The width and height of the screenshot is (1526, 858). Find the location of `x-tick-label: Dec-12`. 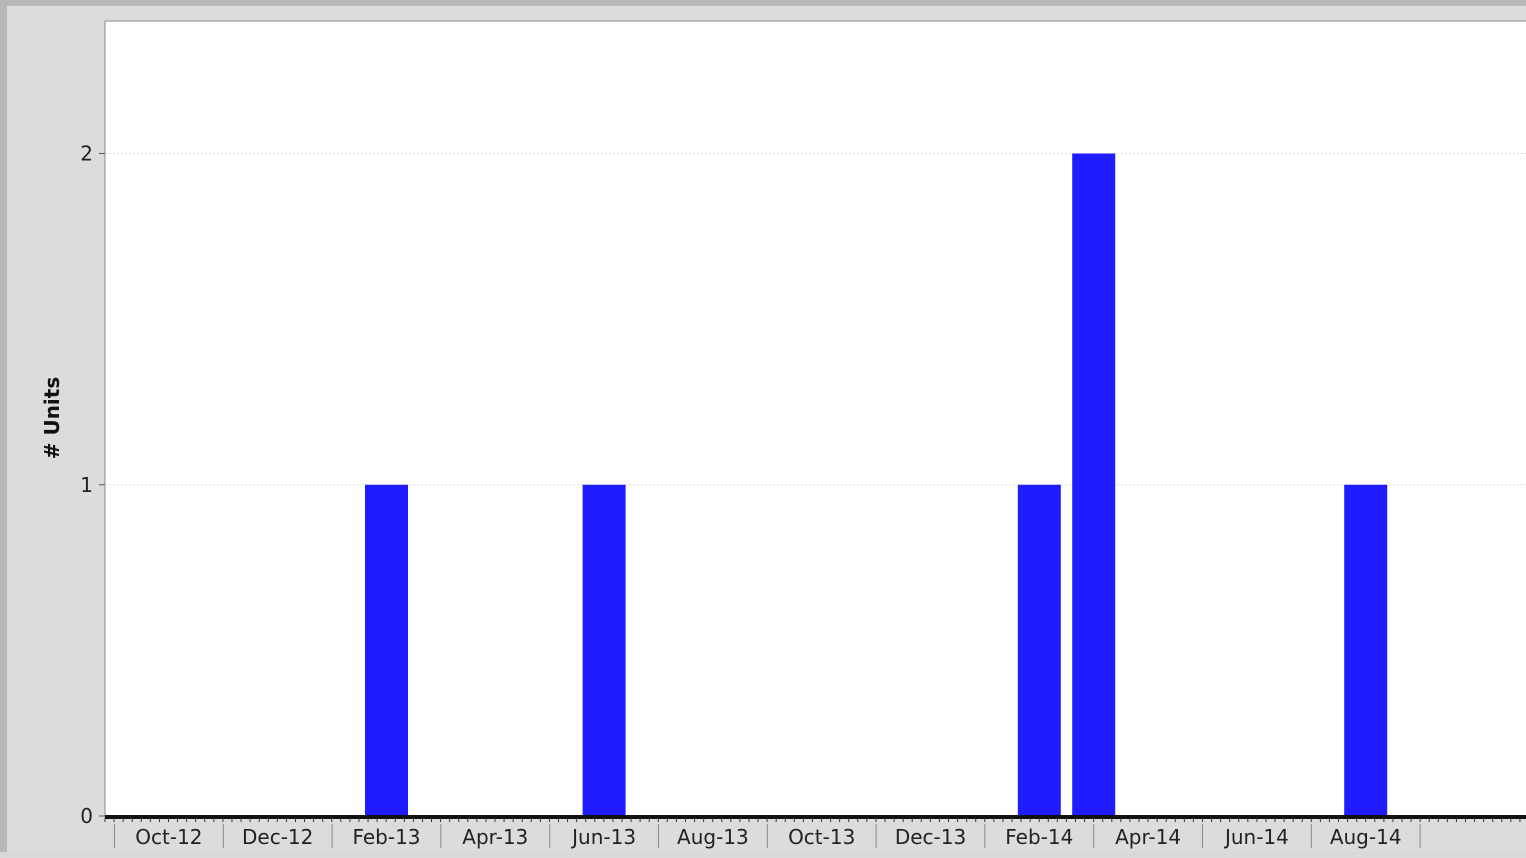

x-tick-label: Dec-12 is located at coordinates (277, 837).